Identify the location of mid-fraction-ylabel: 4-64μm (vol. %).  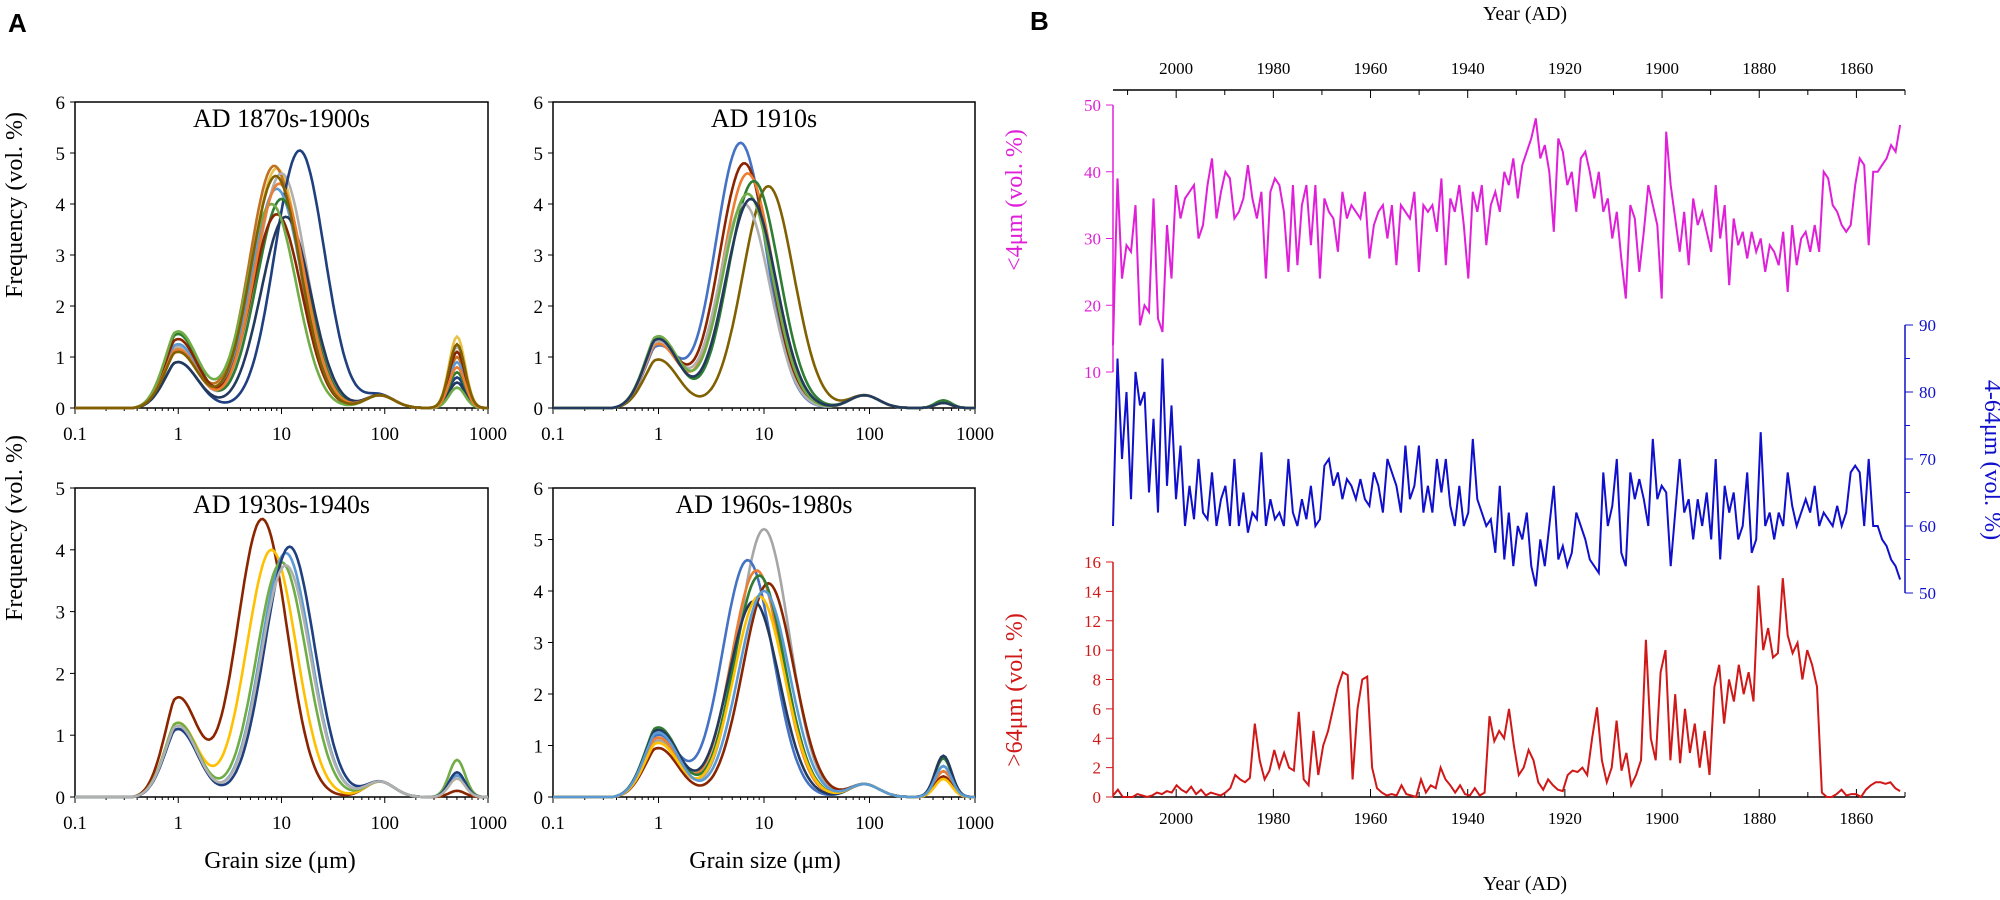
(1989, 460).